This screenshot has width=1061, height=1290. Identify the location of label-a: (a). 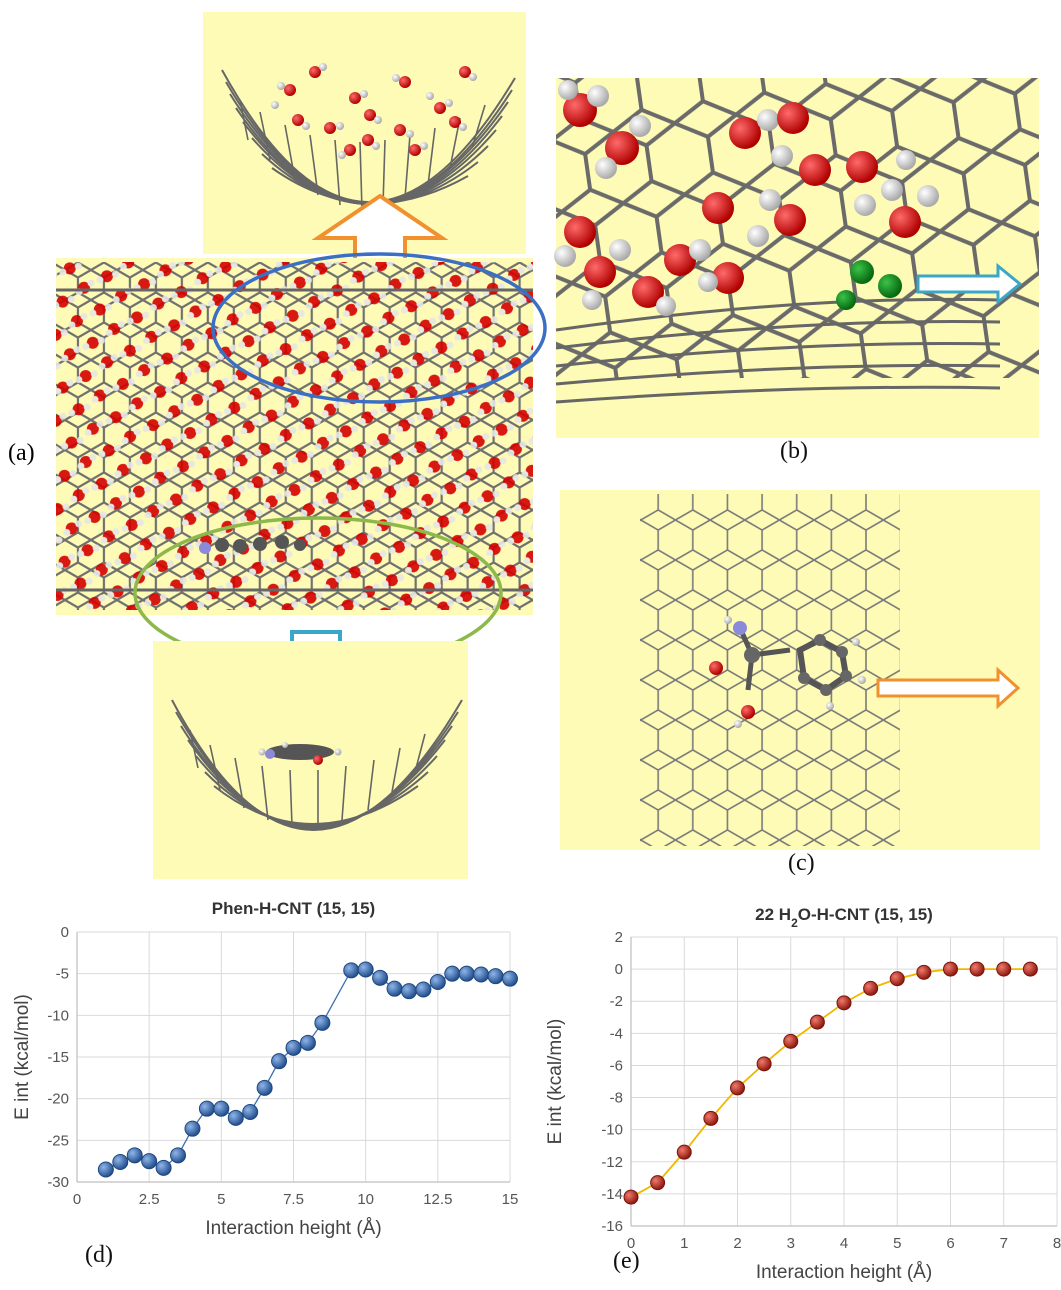
(21, 453).